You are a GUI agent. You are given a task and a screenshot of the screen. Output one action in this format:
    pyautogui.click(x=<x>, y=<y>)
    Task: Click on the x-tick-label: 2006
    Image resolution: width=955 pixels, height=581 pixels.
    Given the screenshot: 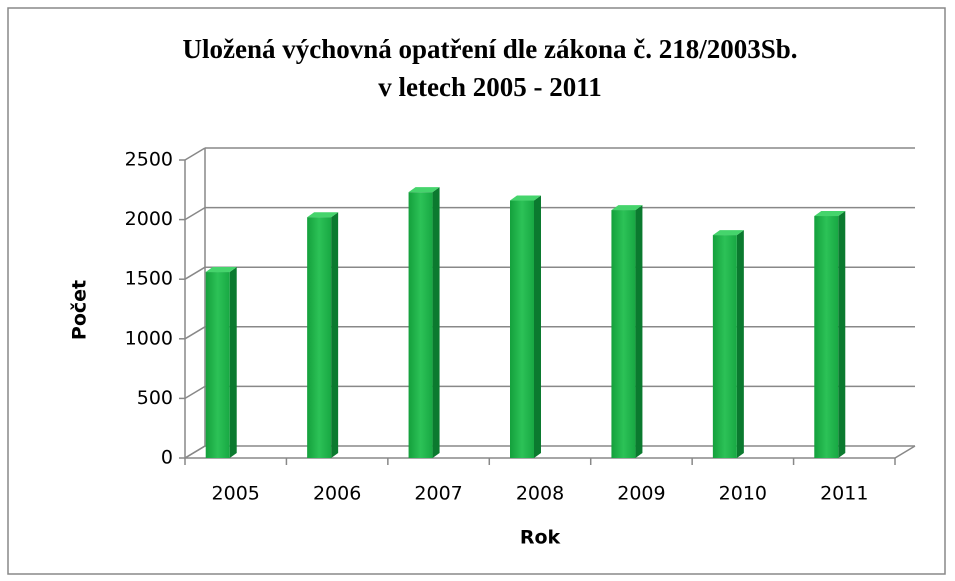 What is the action you would take?
    pyautogui.click(x=337, y=494)
    